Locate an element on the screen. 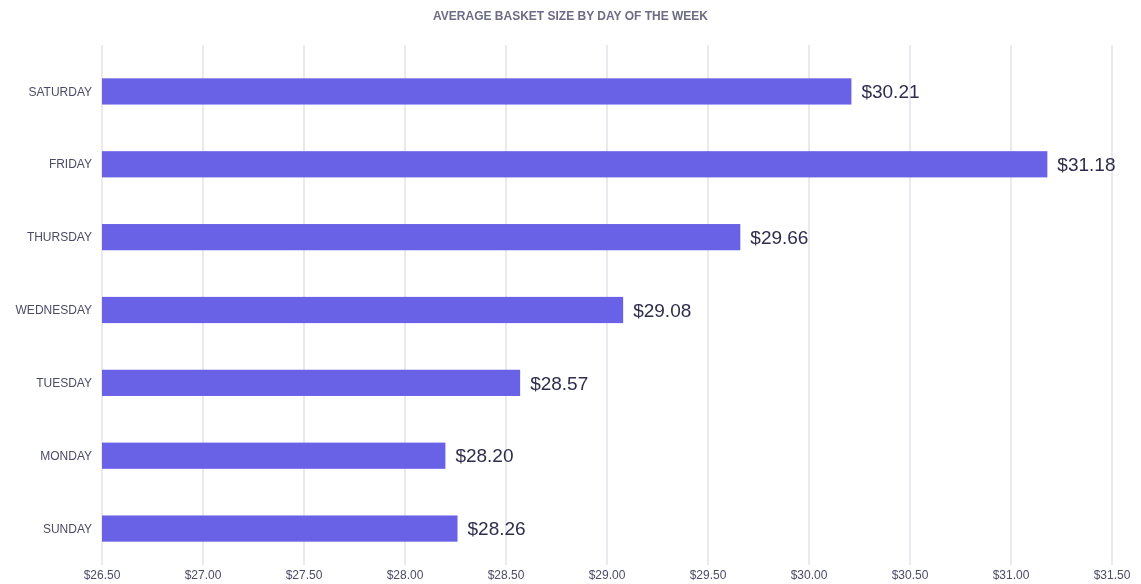  data-label: $28.26 is located at coordinates (496, 529).